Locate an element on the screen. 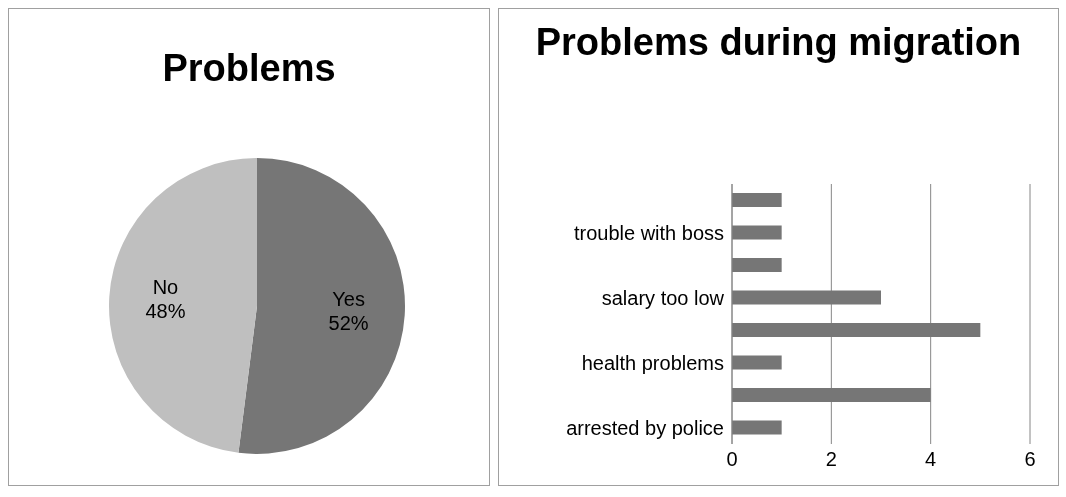 The height and width of the screenshot is (497, 1066). x-tick-label: 0 is located at coordinates (732, 459).